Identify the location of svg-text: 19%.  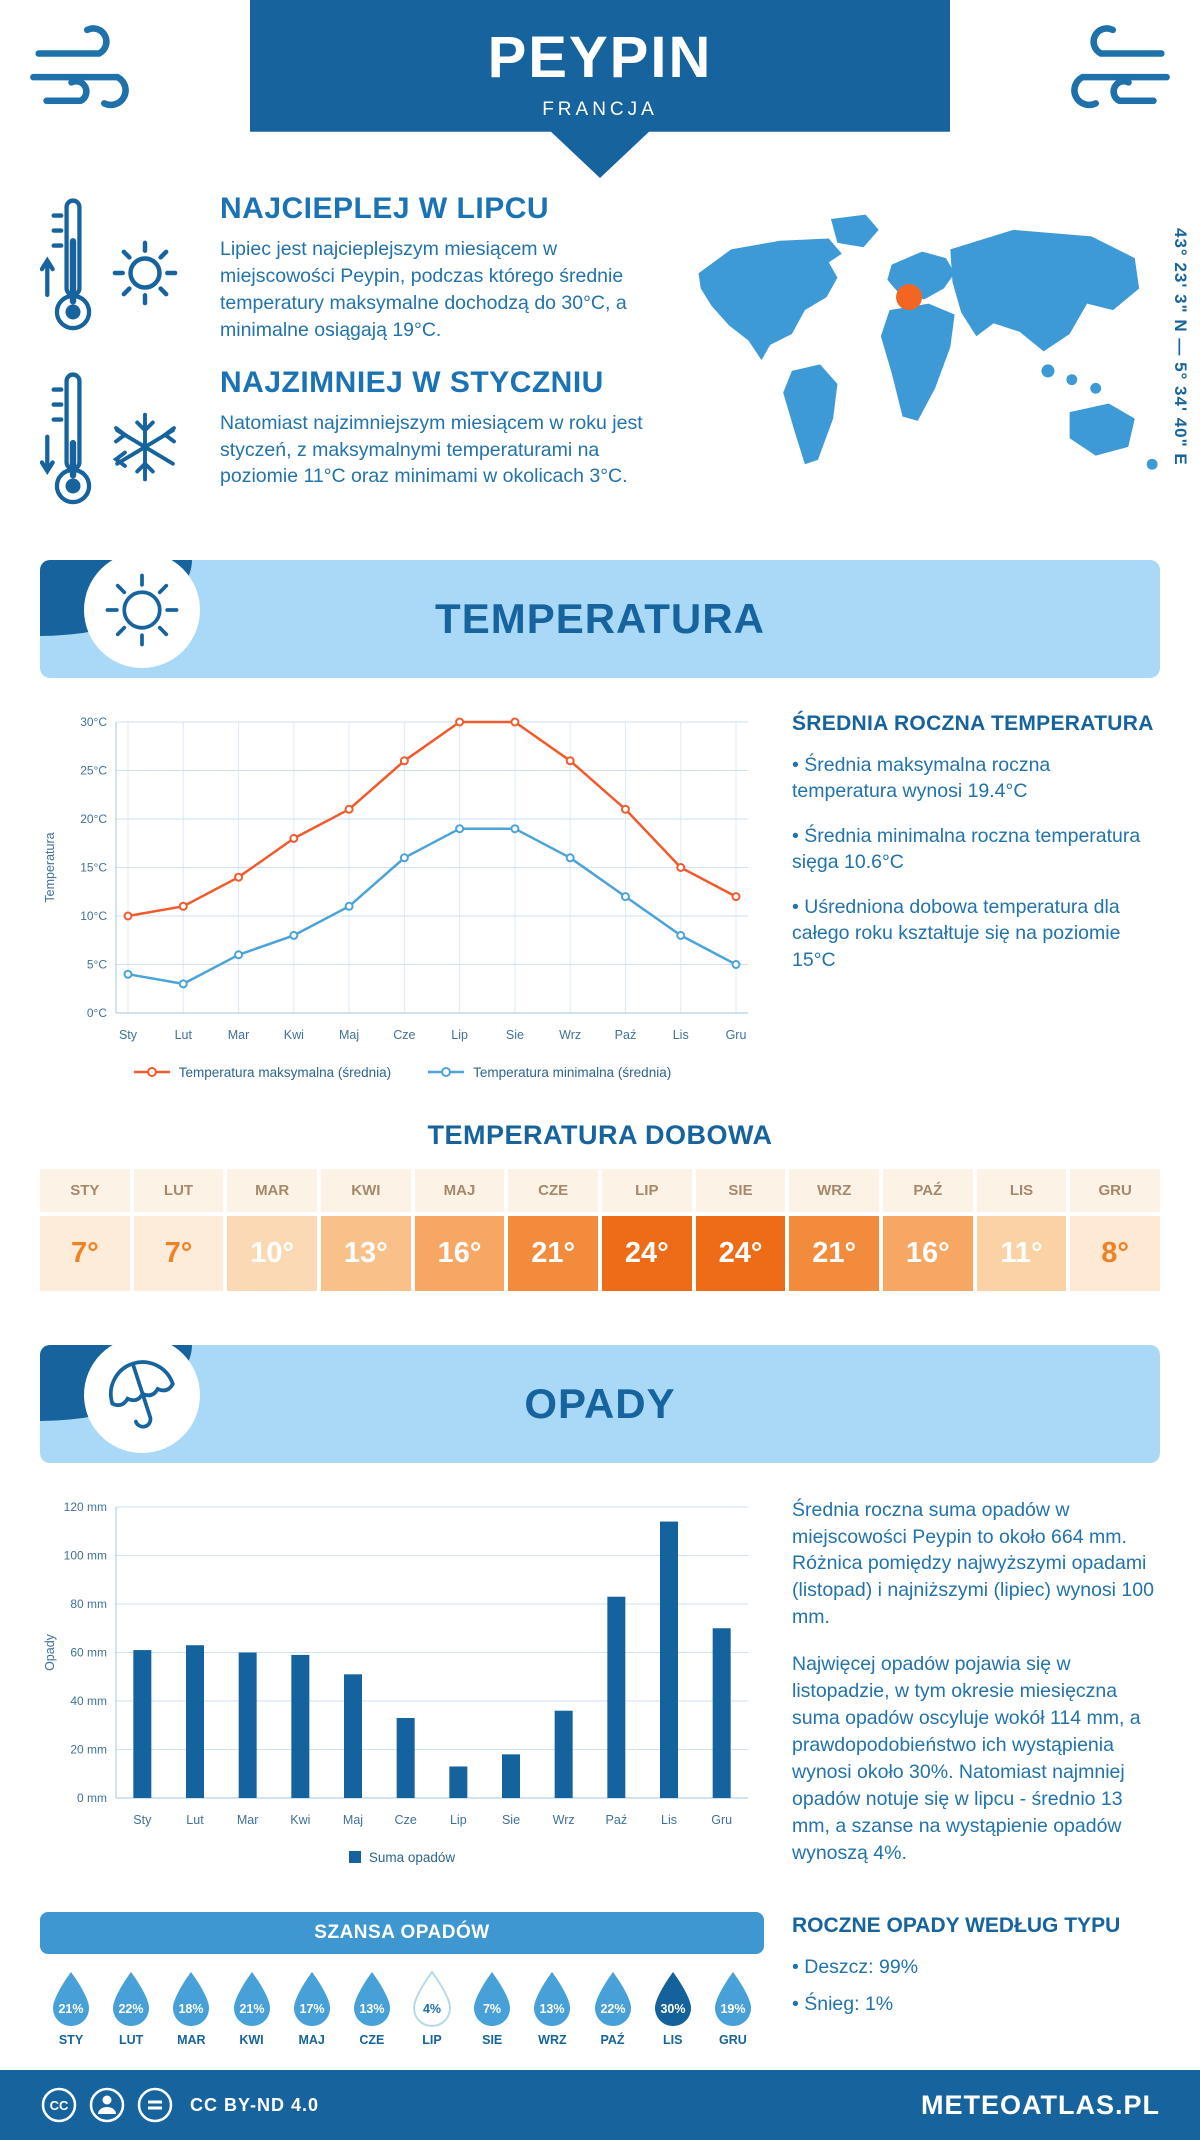
(732, 2009).